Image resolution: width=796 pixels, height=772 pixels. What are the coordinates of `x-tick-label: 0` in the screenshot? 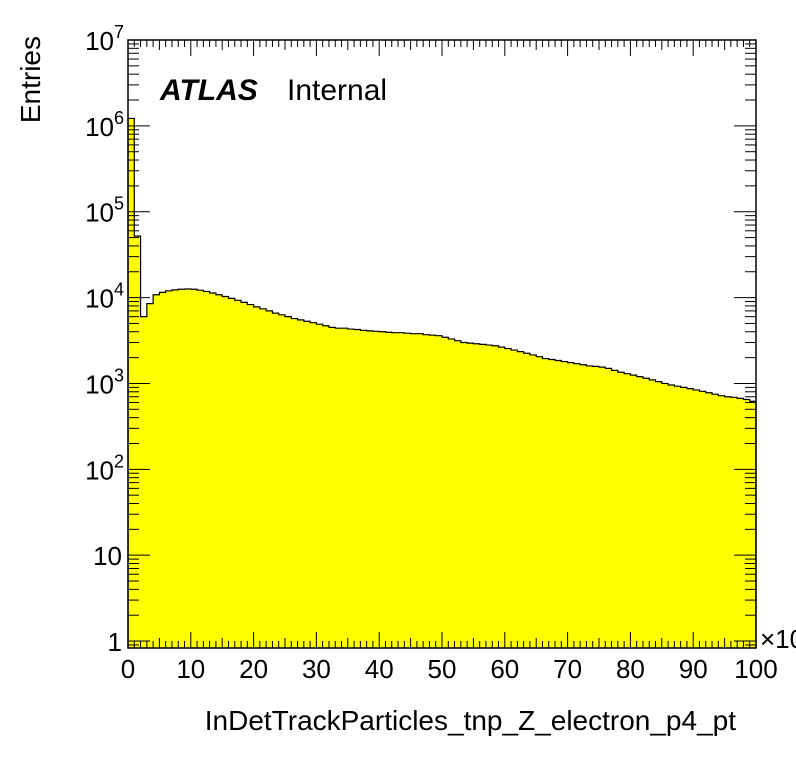 It's located at (128, 669).